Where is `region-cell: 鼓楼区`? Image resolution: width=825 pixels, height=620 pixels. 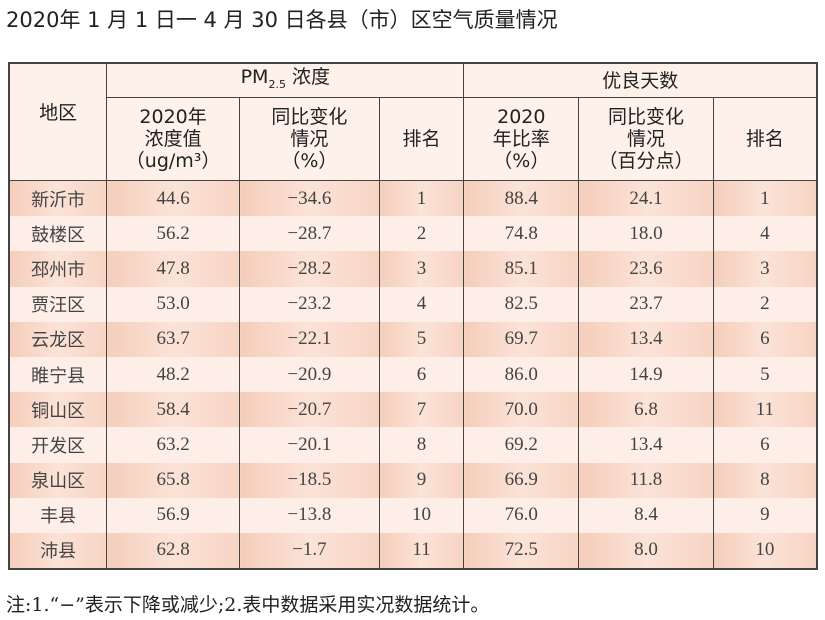
region-cell: 鼓楼区 is located at coordinates (58, 234).